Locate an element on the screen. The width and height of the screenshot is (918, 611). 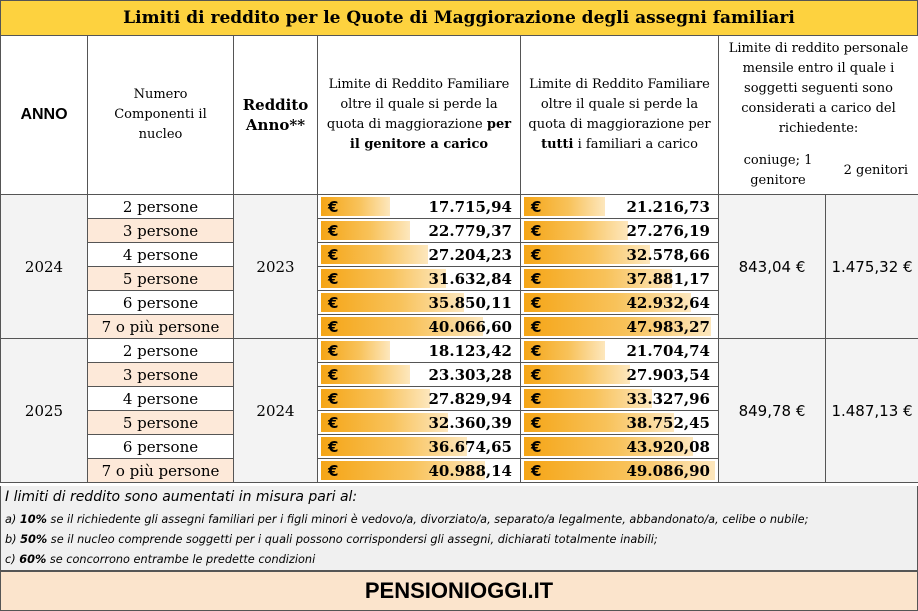
amount-row: €35.850,11 is located at coordinates (419, 302).